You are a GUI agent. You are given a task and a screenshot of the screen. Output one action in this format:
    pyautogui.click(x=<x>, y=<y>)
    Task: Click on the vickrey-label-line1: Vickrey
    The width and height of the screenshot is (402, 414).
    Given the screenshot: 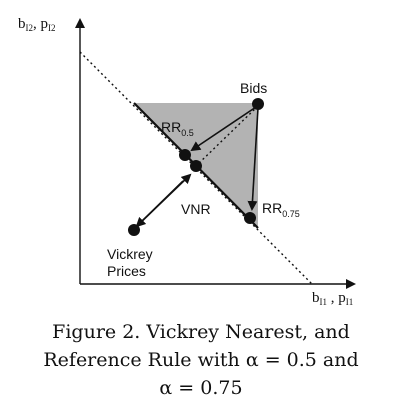 What is the action you would take?
    pyautogui.click(x=130, y=254)
    